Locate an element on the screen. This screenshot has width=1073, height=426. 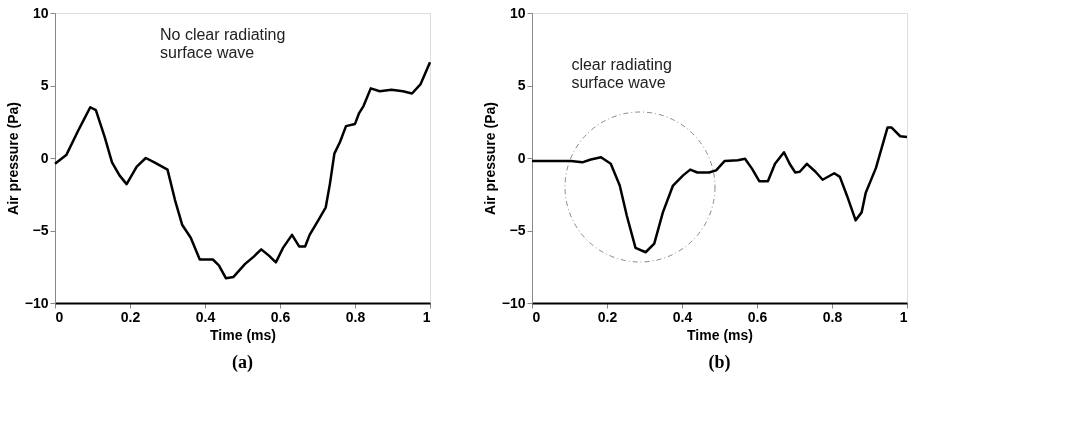
text: (b) is located at coordinates (719, 362).